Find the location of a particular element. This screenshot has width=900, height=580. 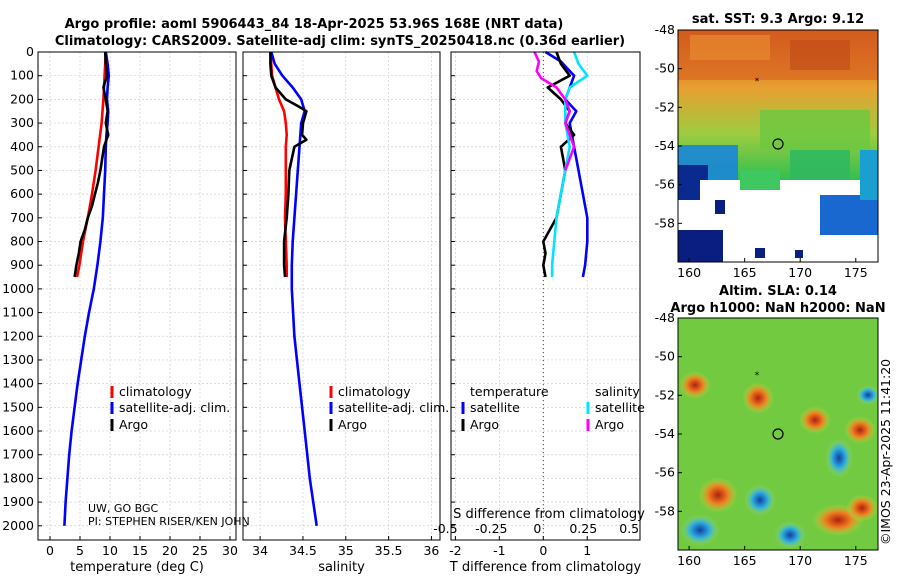

salinity-diff-tick-label: 0 is located at coordinates (537, 528).